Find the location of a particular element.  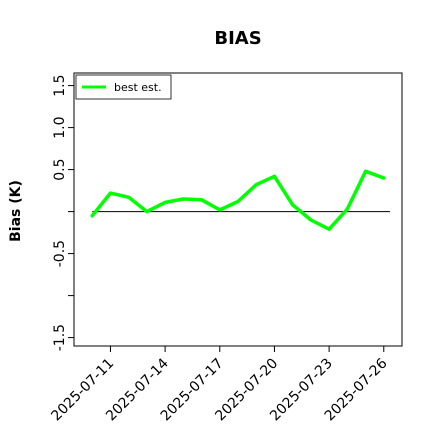

y-tick-label-0: -1.5 is located at coordinates (60, 337).